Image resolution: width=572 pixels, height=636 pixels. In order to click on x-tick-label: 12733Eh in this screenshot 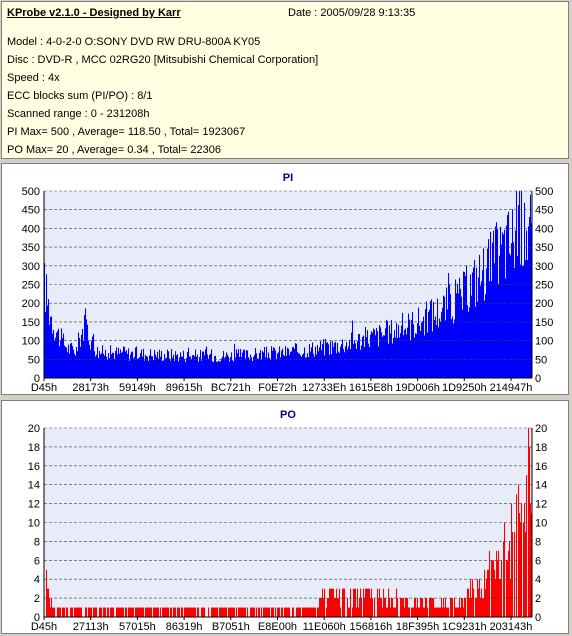, I will do `click(324, 388)`.